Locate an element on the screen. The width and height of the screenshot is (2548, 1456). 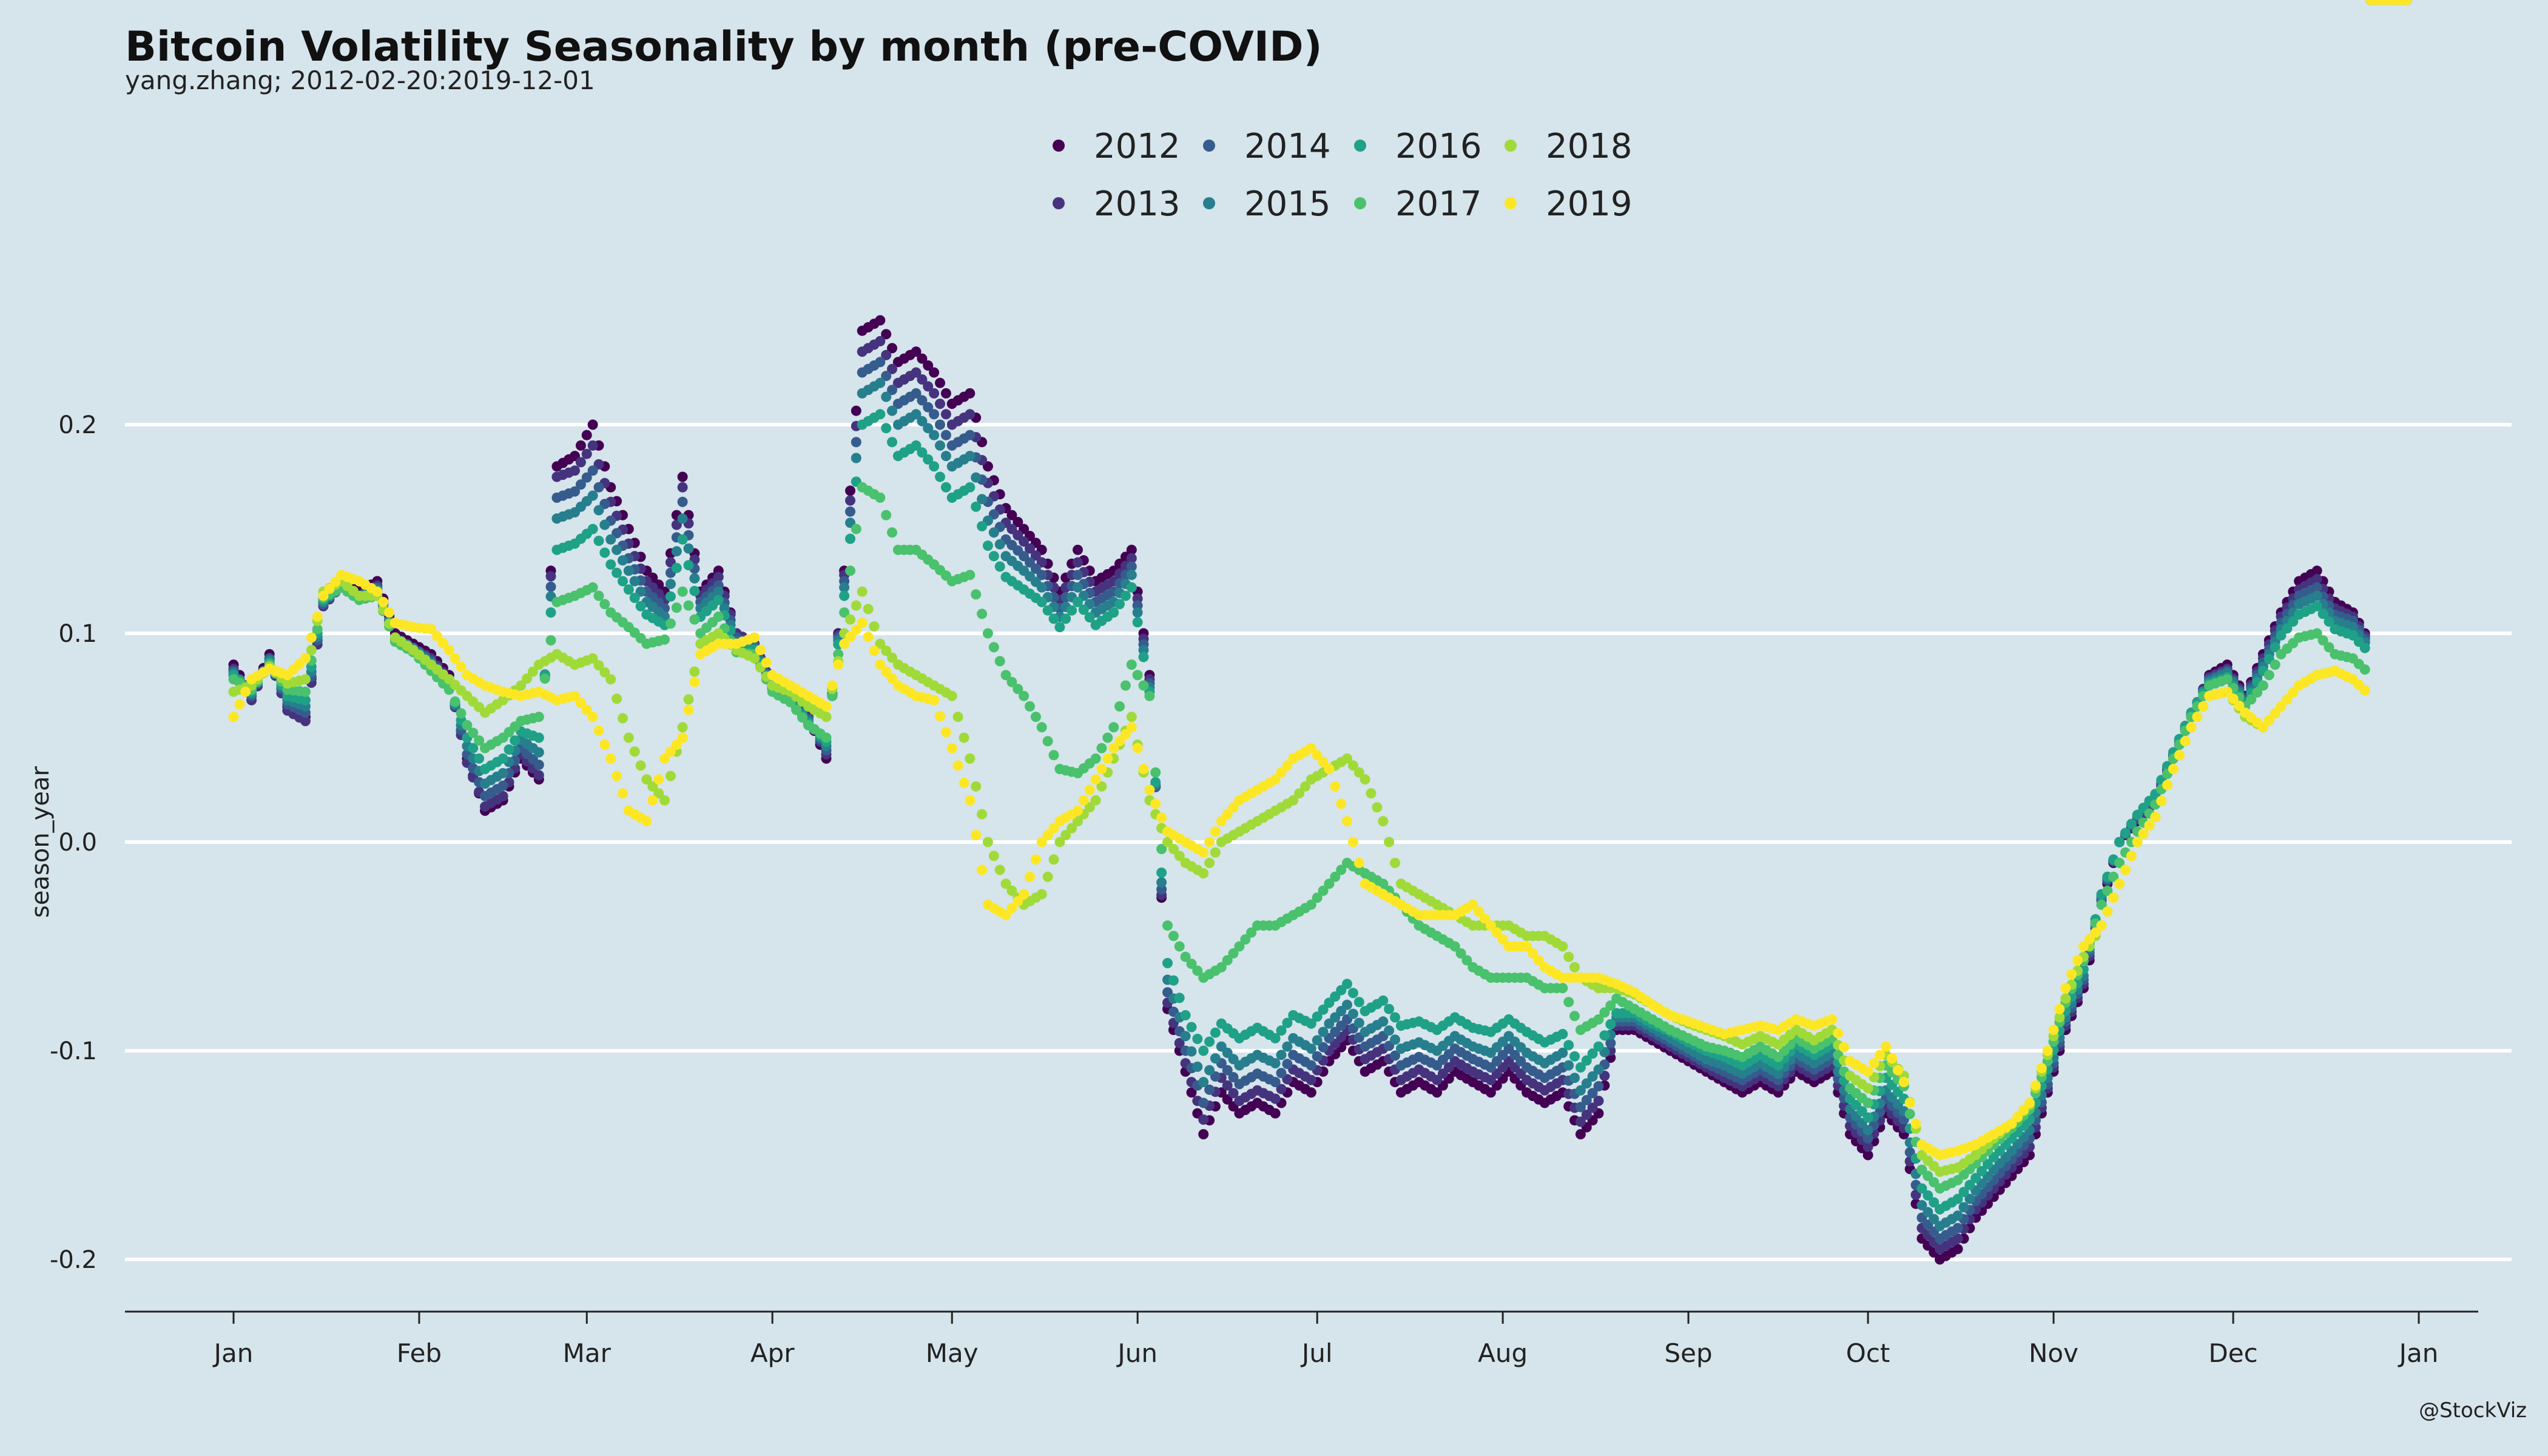
x-tick-label: Nov is located at coordinates (2053, 1353).